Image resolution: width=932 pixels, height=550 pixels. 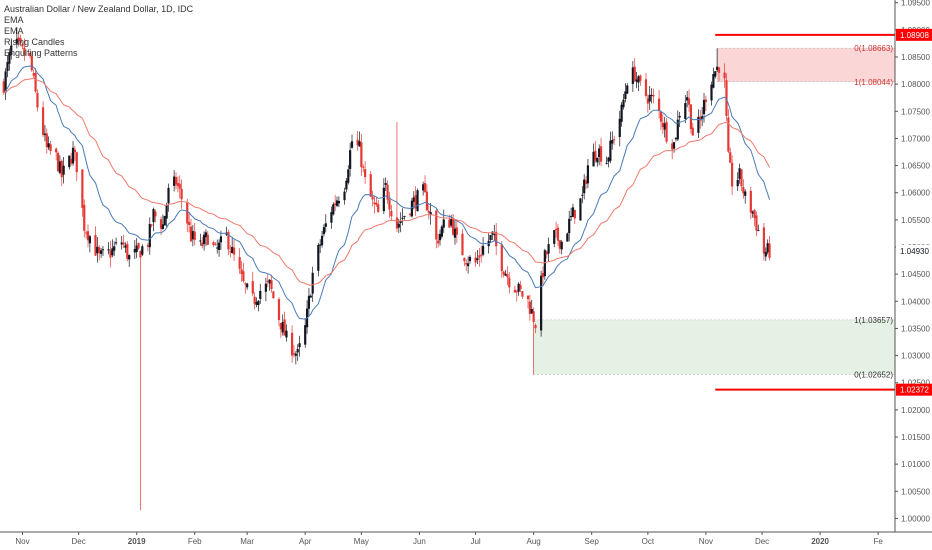 What do you see at coordinates (914, 35) in the screenshot?
I see `level-badge-0-label: 1.08908` at bounding box center [914, 35].